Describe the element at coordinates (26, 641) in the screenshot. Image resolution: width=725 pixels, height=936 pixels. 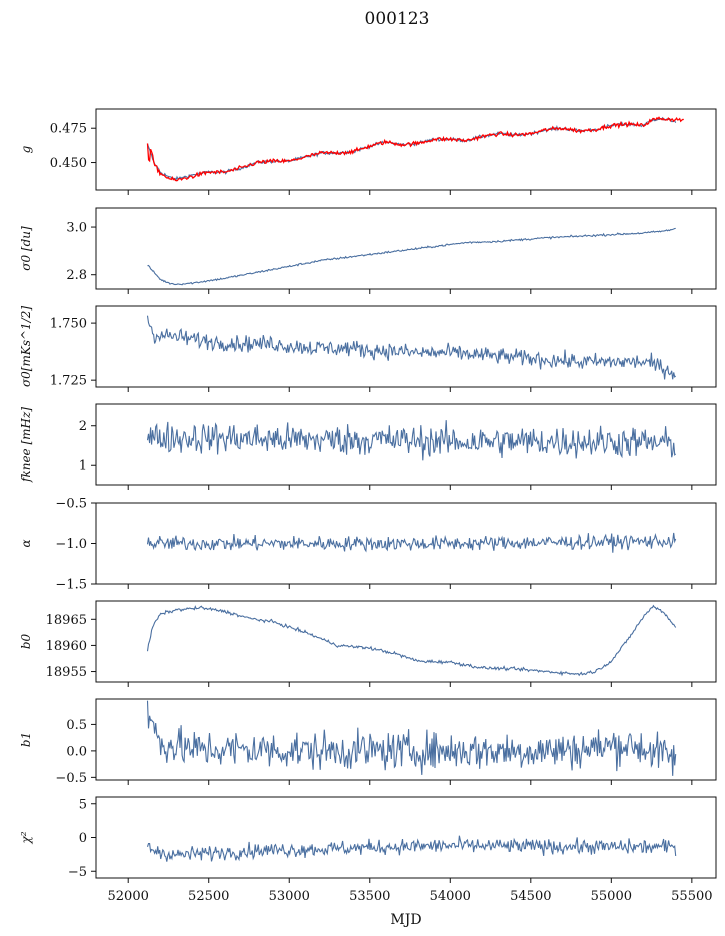
I see `y-axis-label: b0` at that location.